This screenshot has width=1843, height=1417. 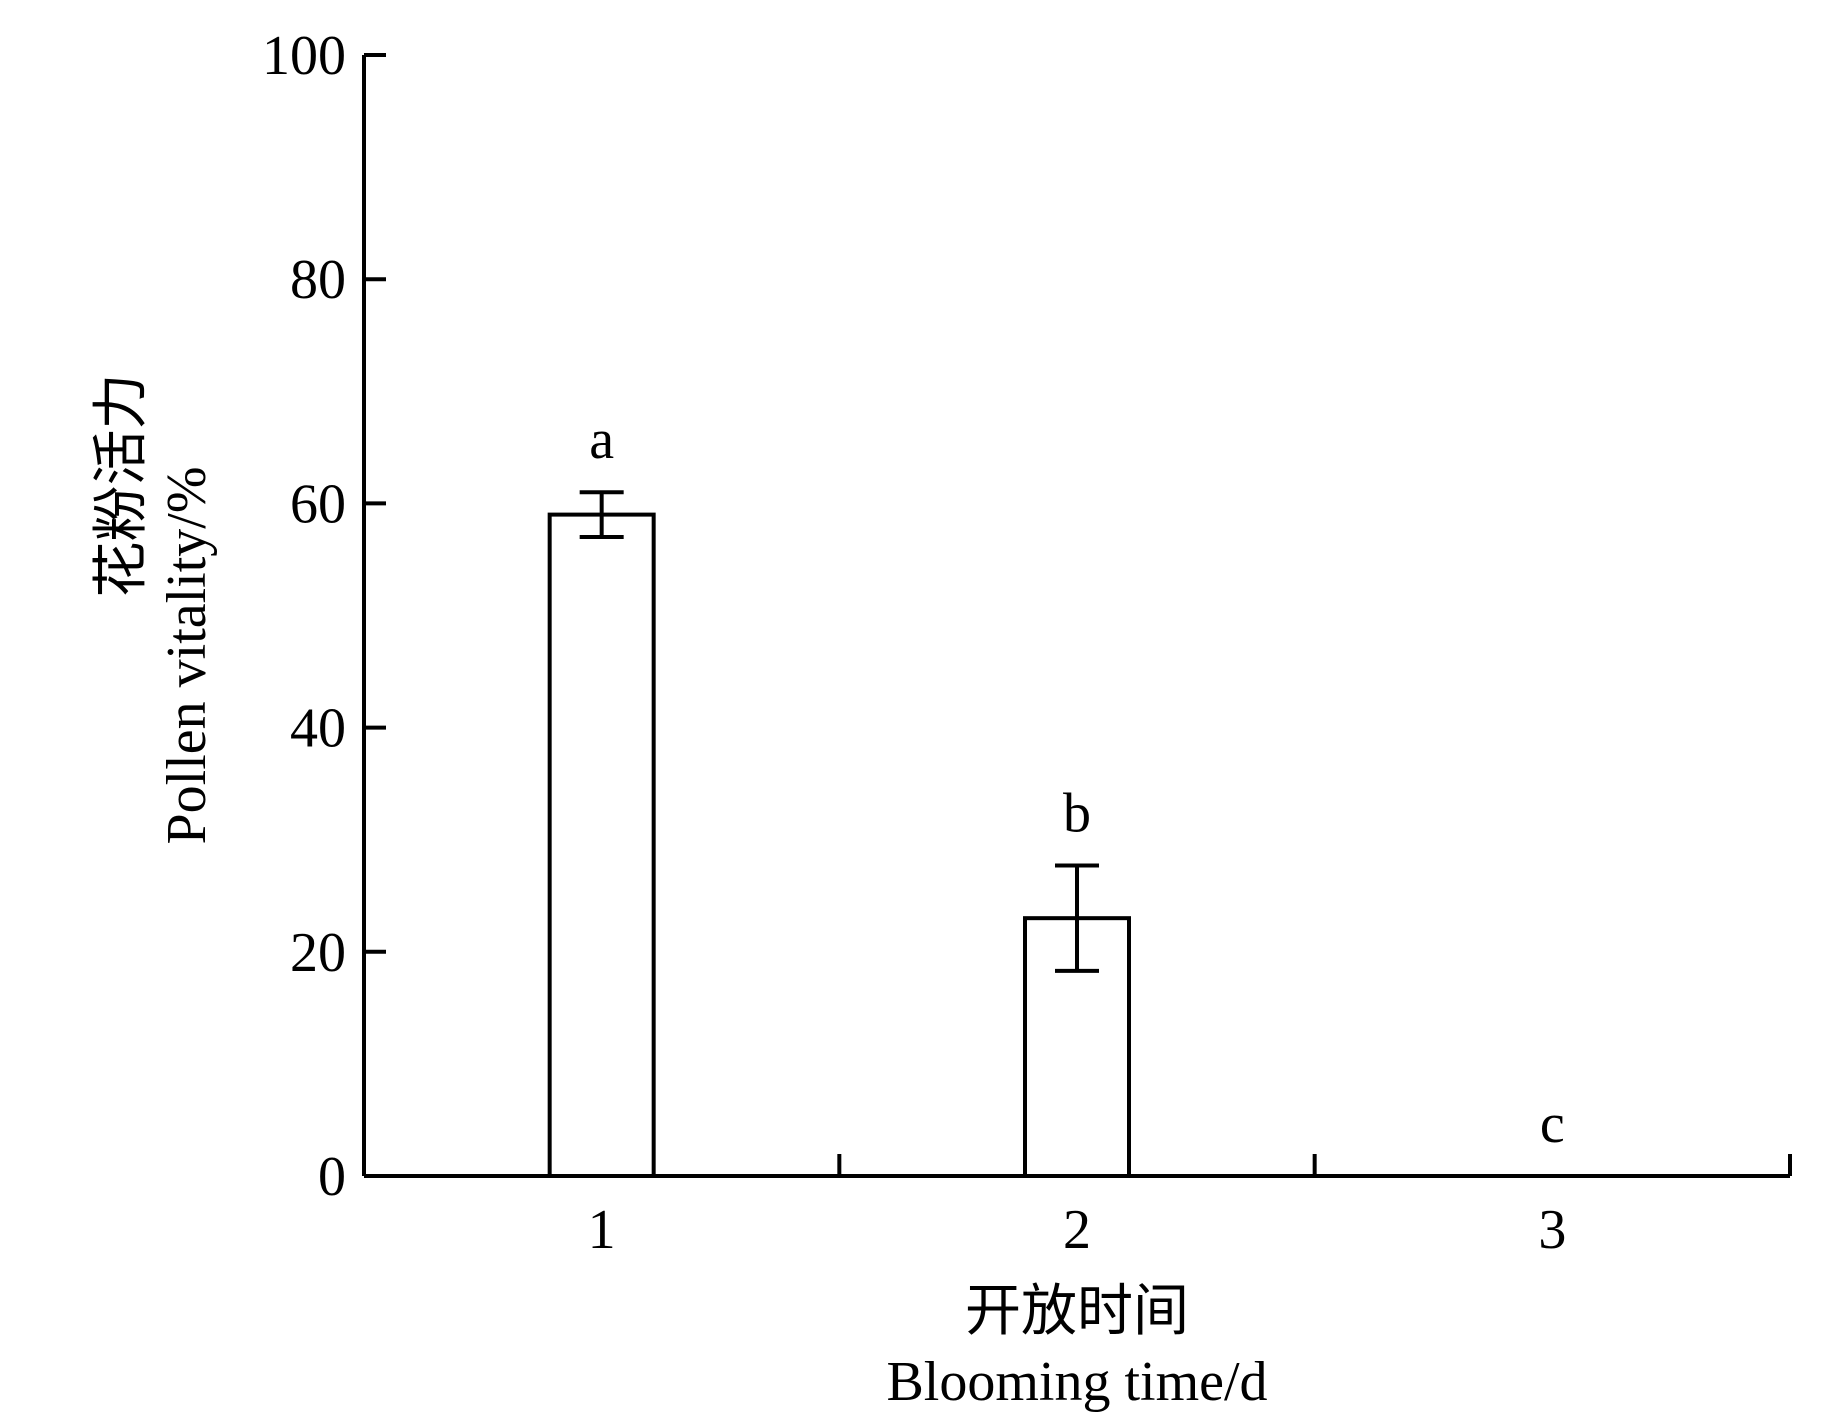 I want to click on x-tick-label: 1, so click(x=602, y=1230).